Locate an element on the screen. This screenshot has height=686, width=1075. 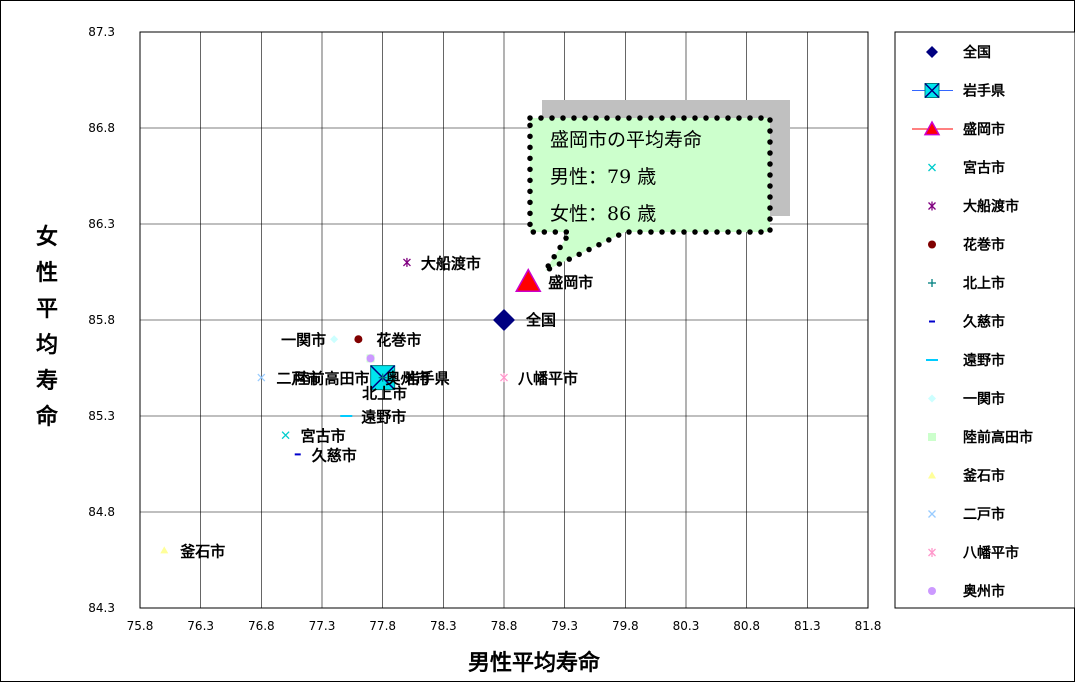
y-tick-label: 84.3 is located at coordinates (101, 608).